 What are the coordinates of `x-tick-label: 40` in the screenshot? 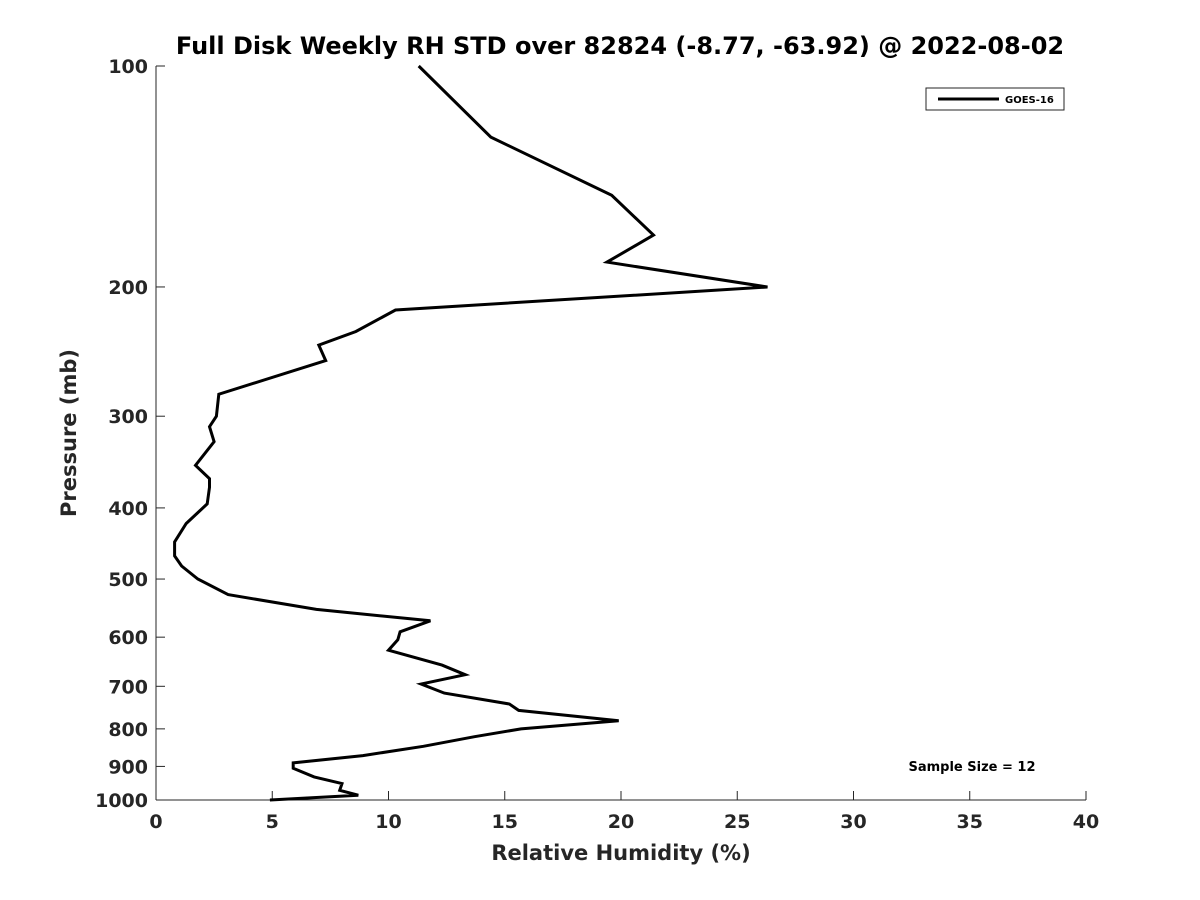 It's located at (1086, 822).